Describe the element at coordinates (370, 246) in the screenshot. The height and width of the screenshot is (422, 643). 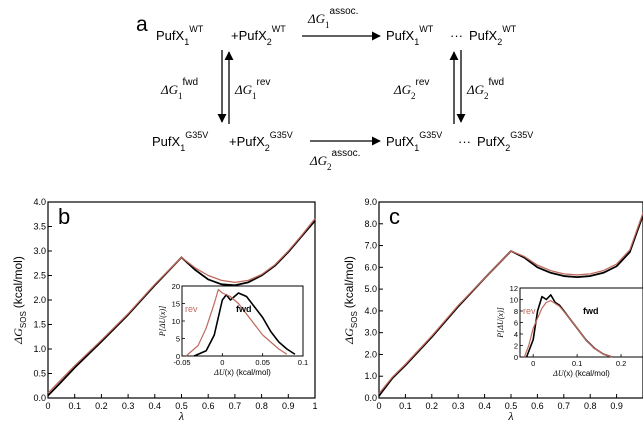
I see `y-tick-label: 7.0` at that location.